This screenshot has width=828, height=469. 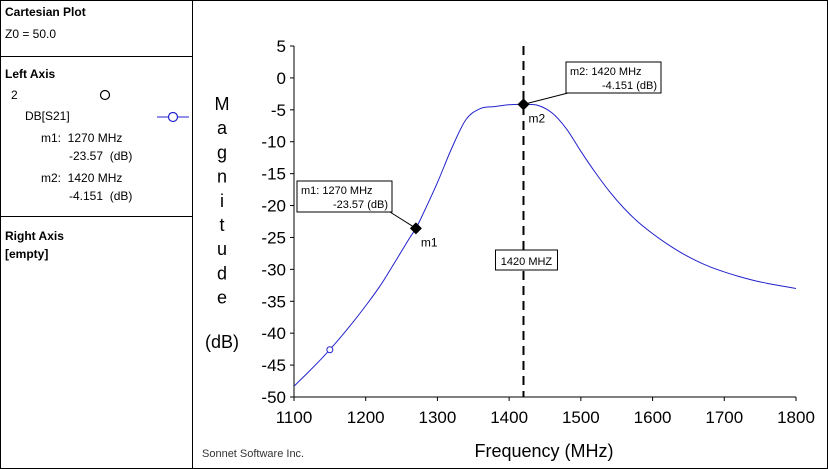 I want to click on y-label-letter: u, so click(x=222, y=249).